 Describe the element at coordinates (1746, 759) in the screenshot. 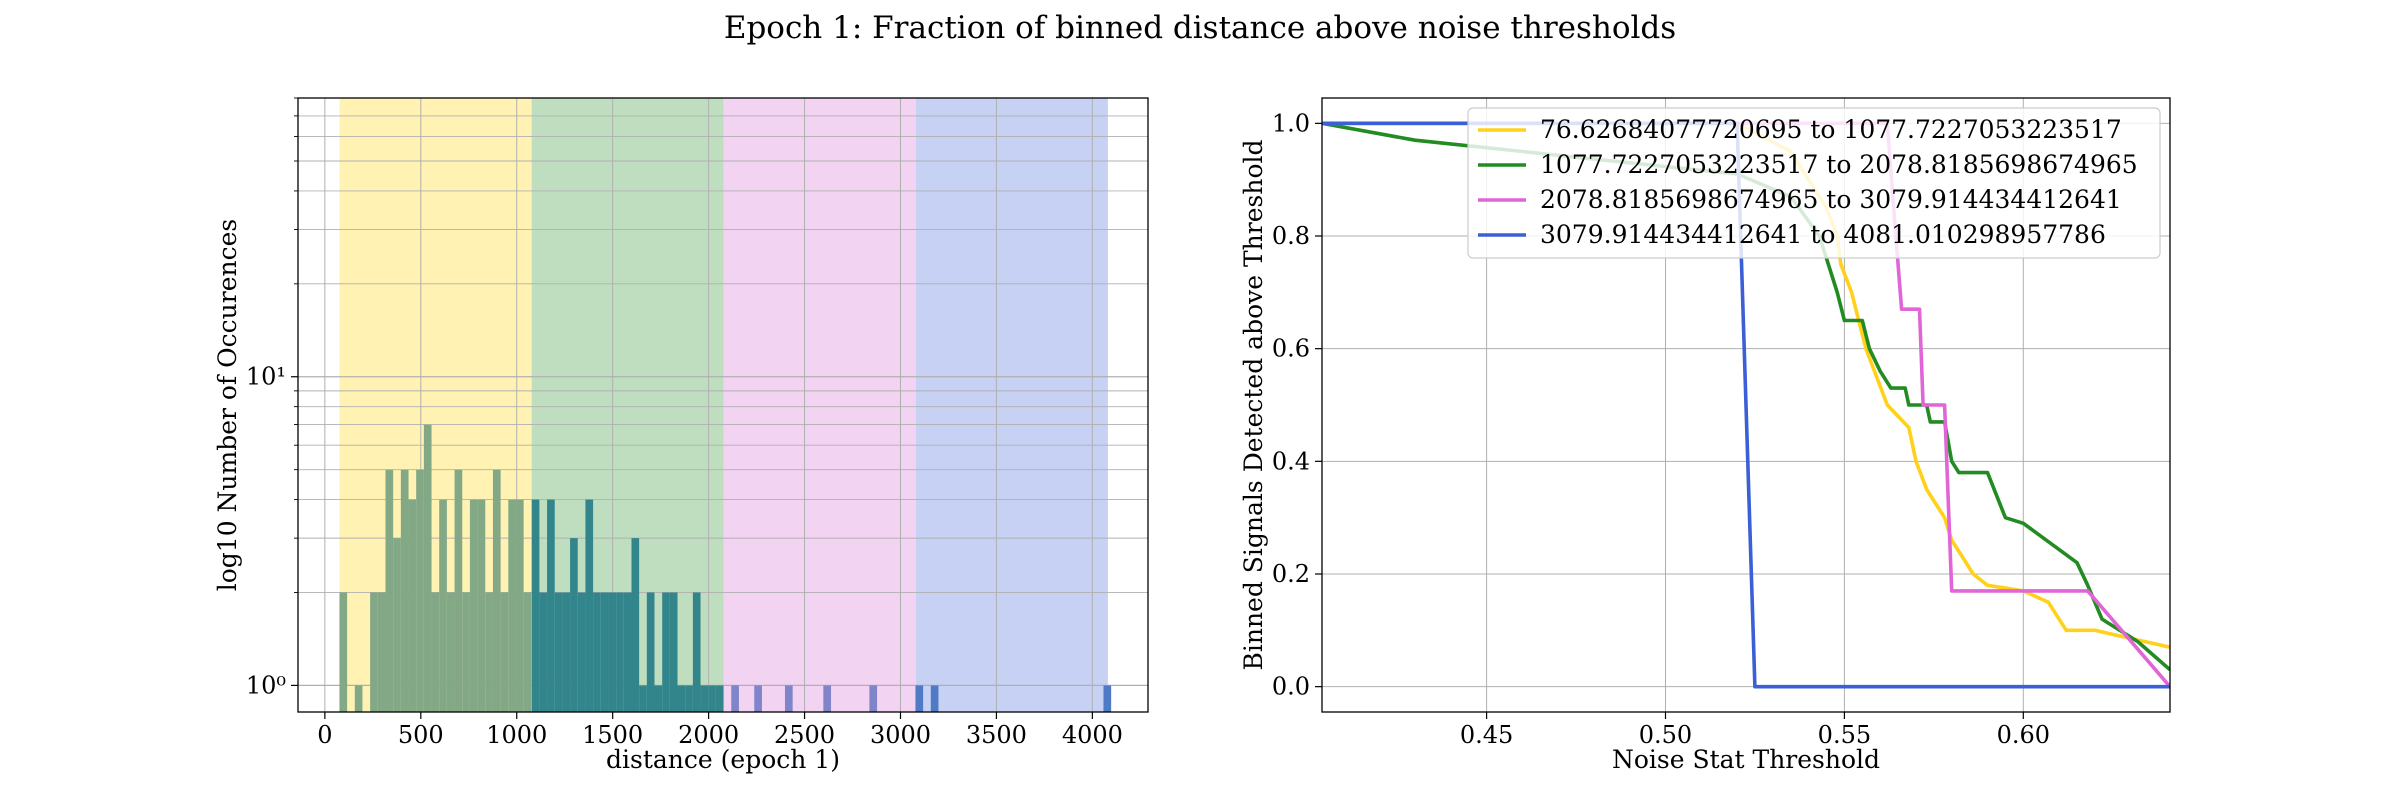

I see `x-axis-label: Noise Stat Threshold` at that location.